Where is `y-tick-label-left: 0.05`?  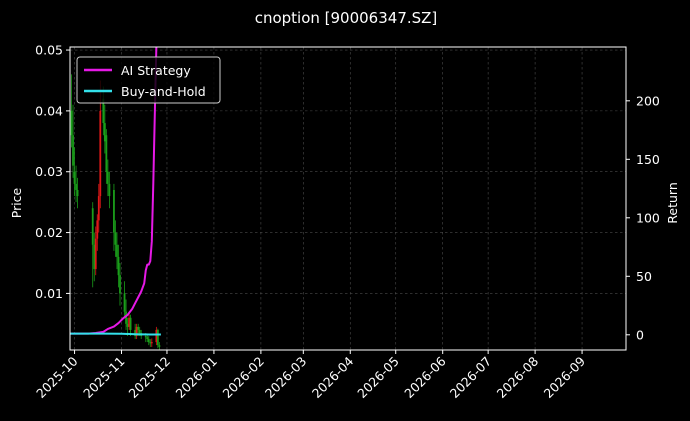 y-tick-label-left: 0.05 is located at coordinates (49, 50).